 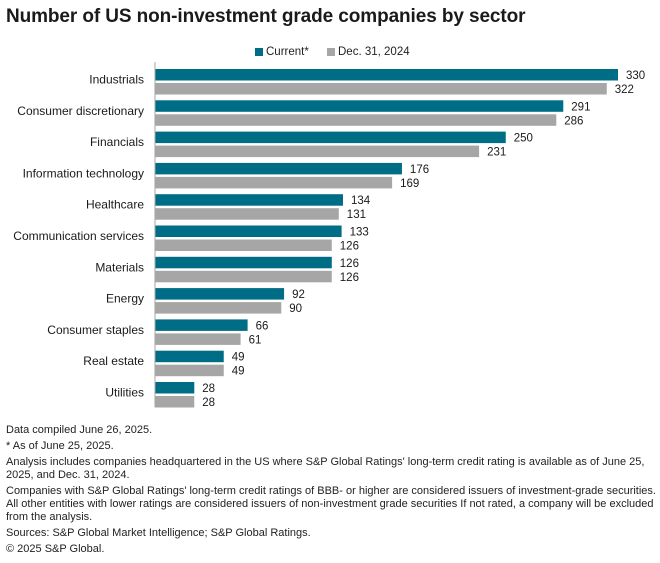 I want to click on legend-item-current: Current*, so click(x=282, y=52).